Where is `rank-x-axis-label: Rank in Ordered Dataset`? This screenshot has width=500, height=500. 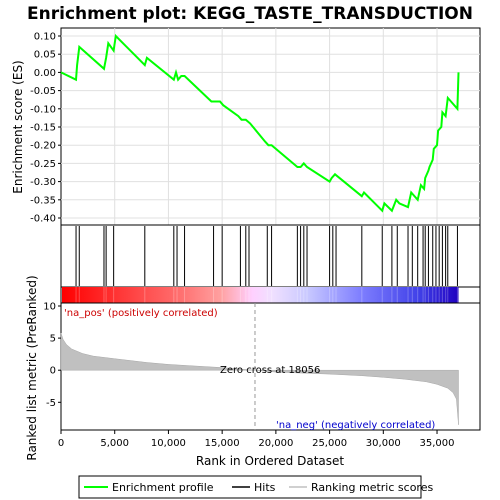
rank-x-axis-label: Rank in Ordered Dataset is located at coordinates (270, 461).